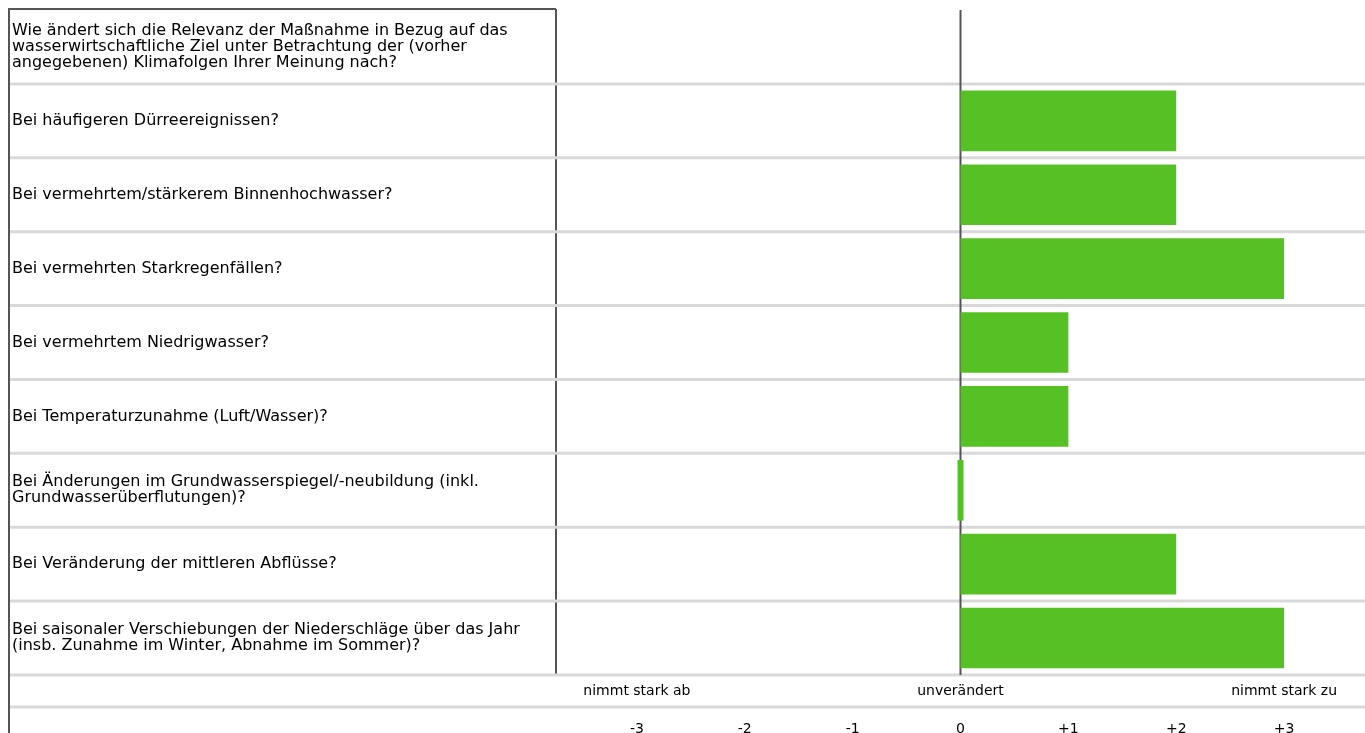 This screenshot has height=733, width=1365. Describe the element at coordinates (245, 489) in the screenshot. I see `y-tick-label: Bei Änderungen im Grundwasserspiegel/-neubildung (inkl. Grundwasserüberflutungen)?` at that location.